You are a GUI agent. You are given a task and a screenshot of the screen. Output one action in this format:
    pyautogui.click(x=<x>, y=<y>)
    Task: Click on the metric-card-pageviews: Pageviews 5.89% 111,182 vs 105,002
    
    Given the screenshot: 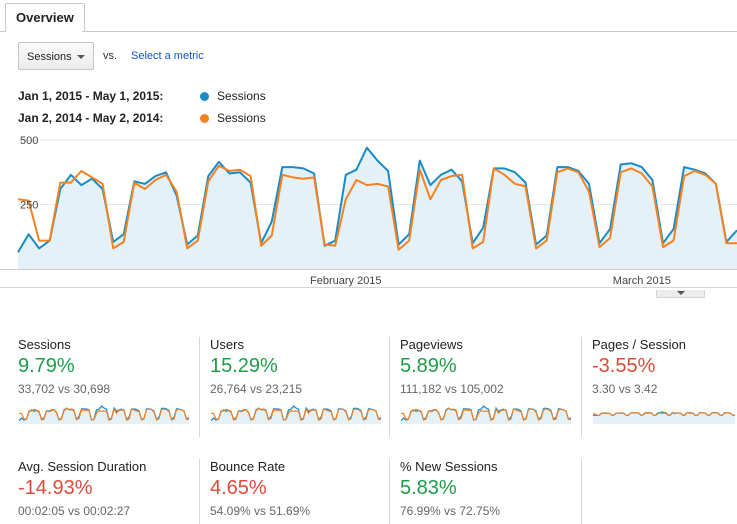 What is the action you would take?
    pyautogui.click(x=480, y=387)
    